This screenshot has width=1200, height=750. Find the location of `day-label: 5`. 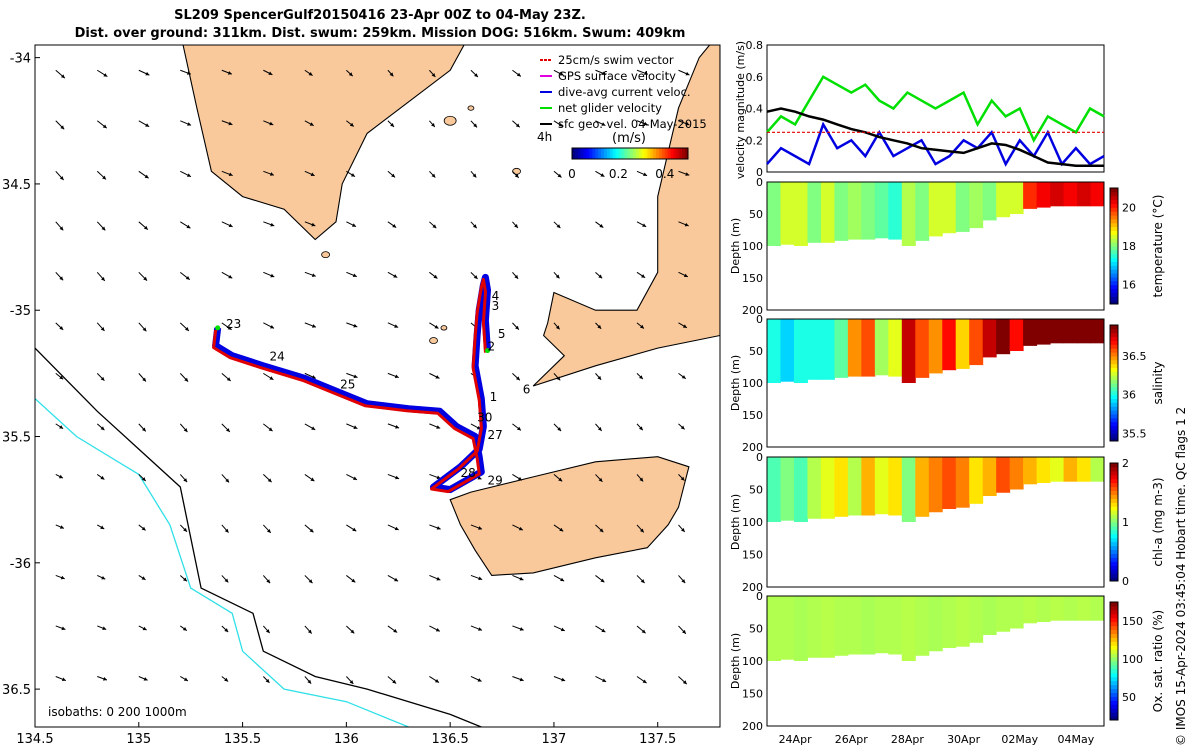

day-label: 5 is located at coordinates (502, 334).